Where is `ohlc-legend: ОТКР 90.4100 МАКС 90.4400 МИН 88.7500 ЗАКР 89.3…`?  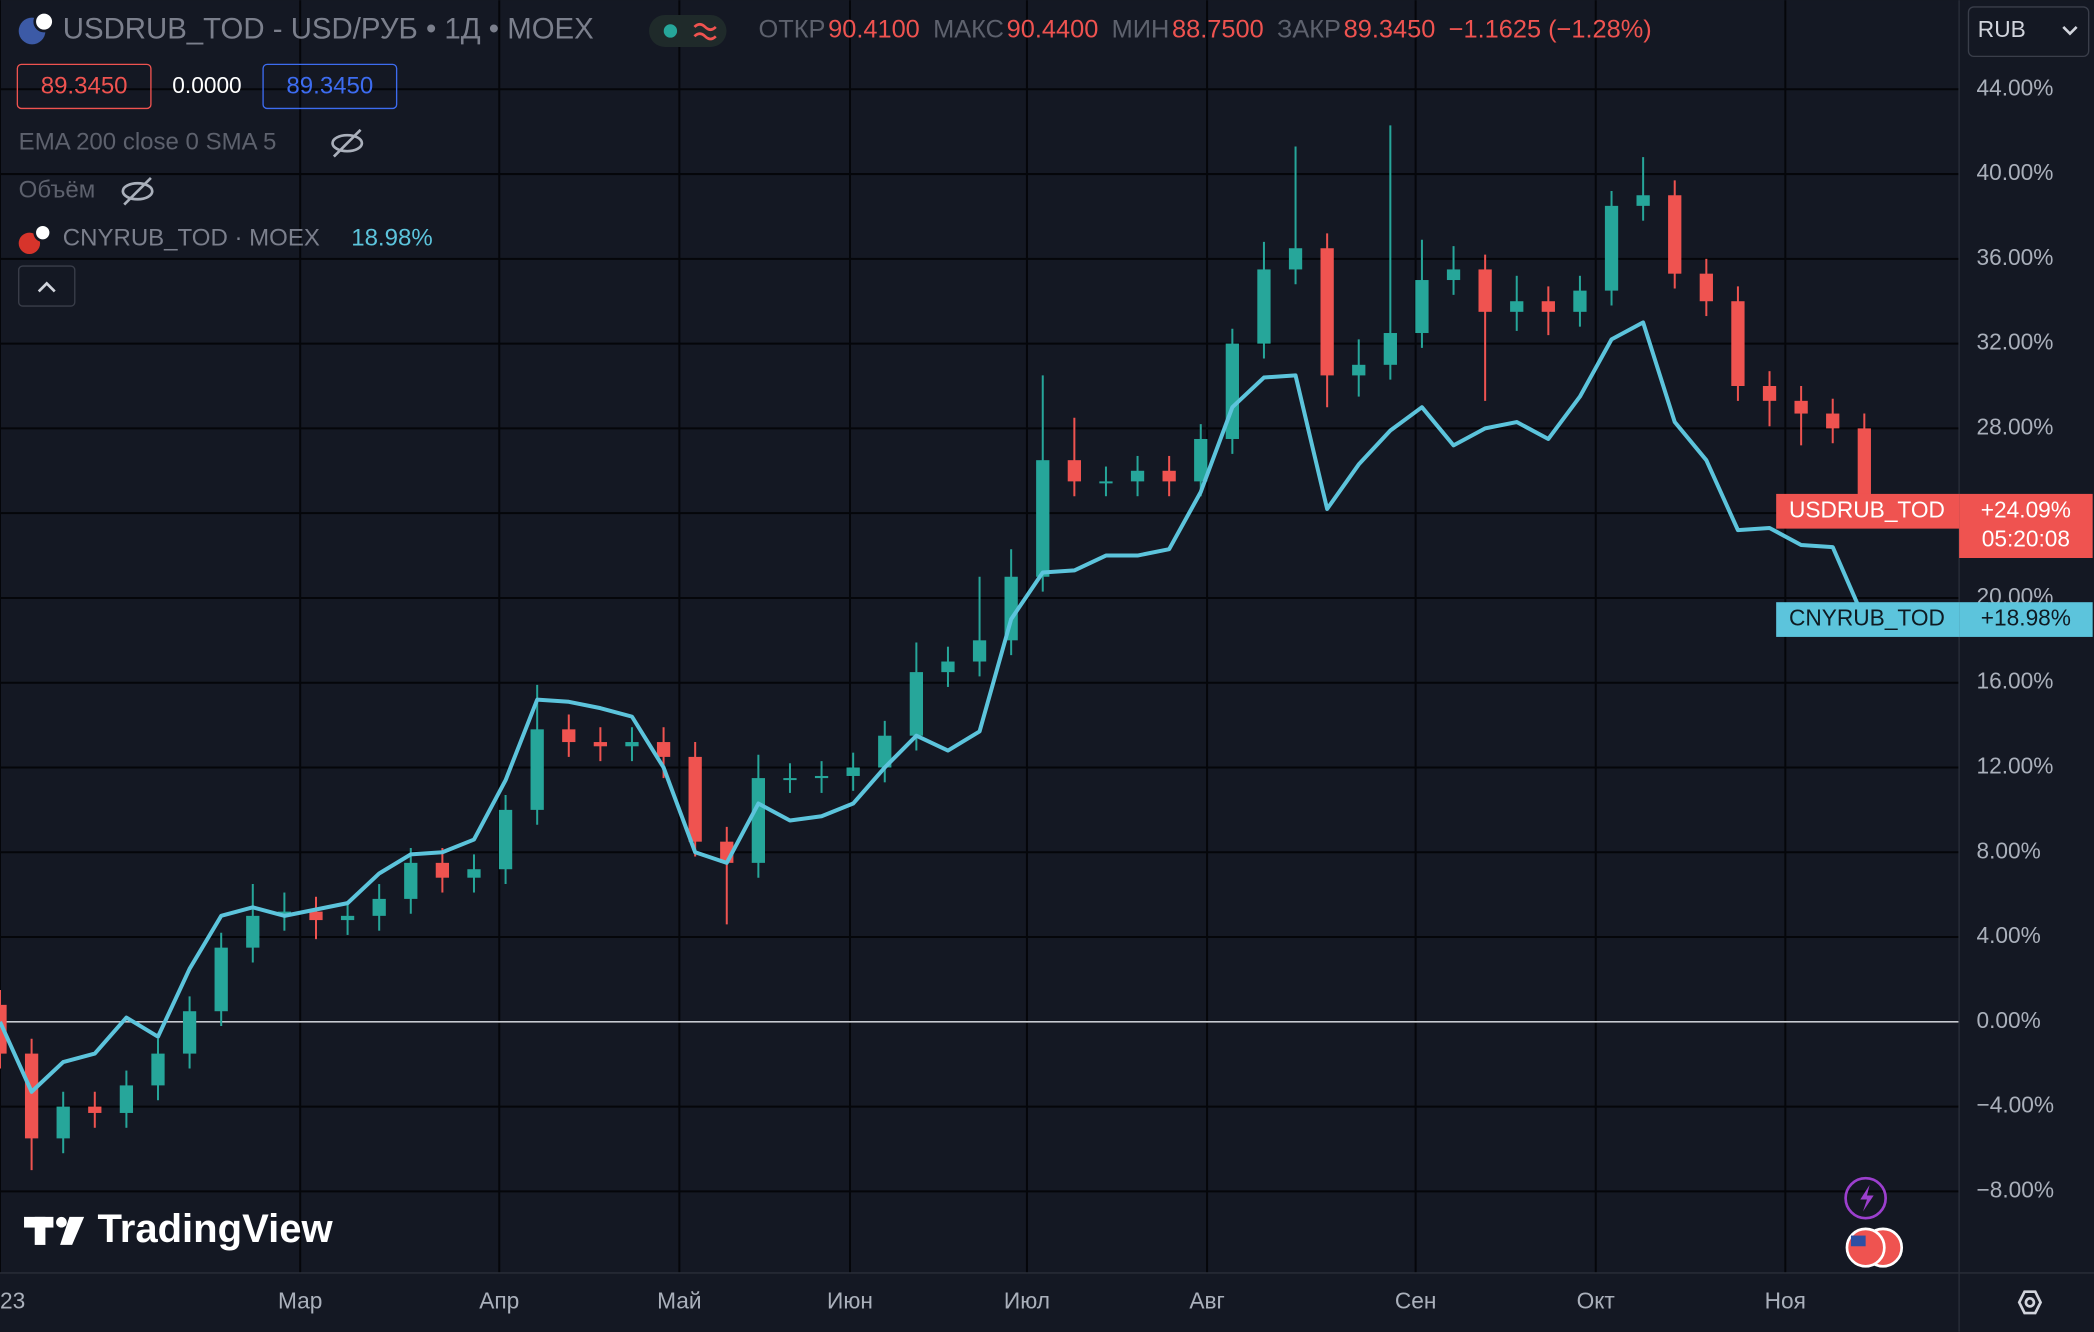
ohlc-legend: ОТКР 90.4100 МАКС 90.4400 МИН 88.7500 ЗАКР 89.3… is located at coordinates (1205, 30).